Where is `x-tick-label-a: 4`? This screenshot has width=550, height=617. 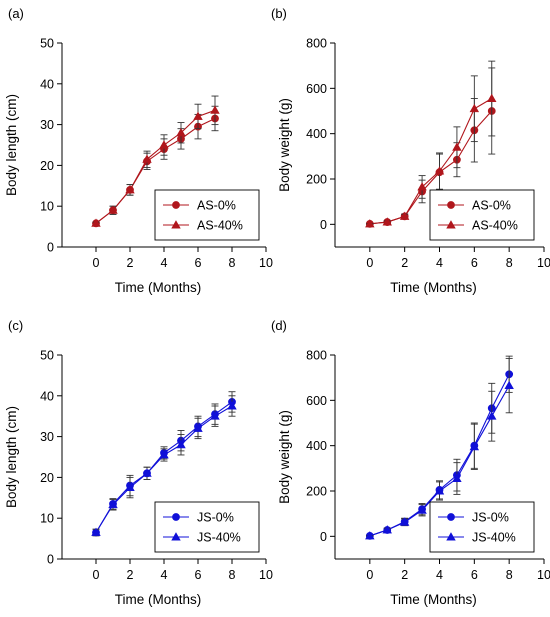
x-tick-label-a: 4 is located at coordinates (164, 263).